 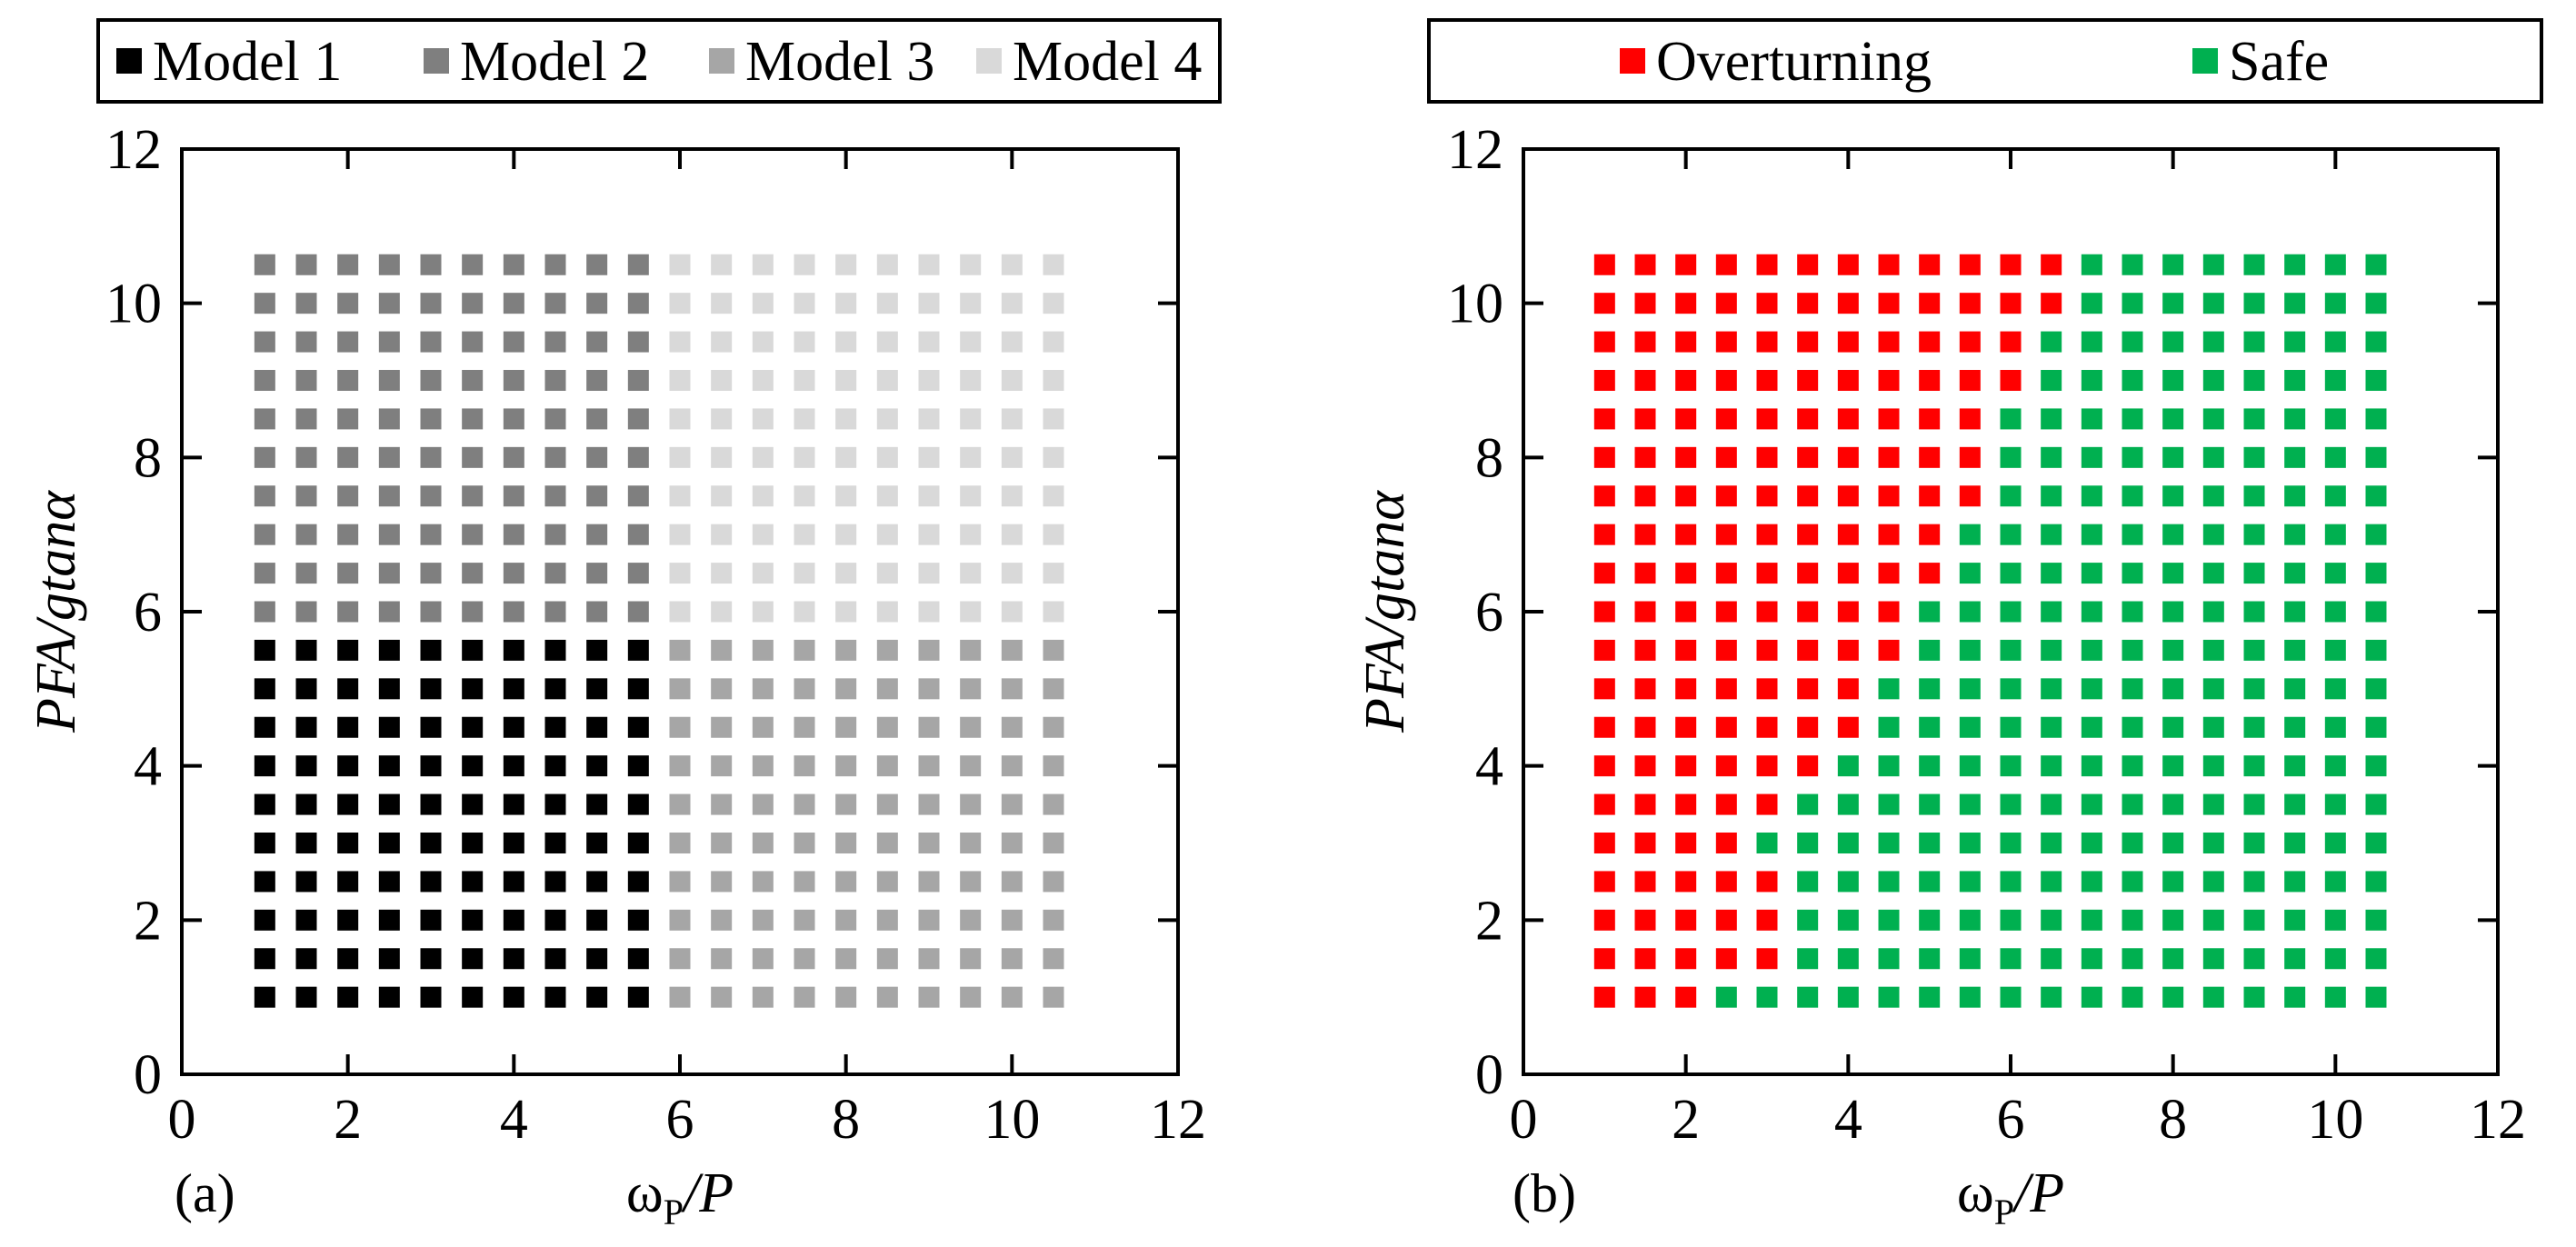 What do you see at coordinates (133, 150) in the screenshot?
I see `y-tick-label: 12` at bounding box center [133, 150].